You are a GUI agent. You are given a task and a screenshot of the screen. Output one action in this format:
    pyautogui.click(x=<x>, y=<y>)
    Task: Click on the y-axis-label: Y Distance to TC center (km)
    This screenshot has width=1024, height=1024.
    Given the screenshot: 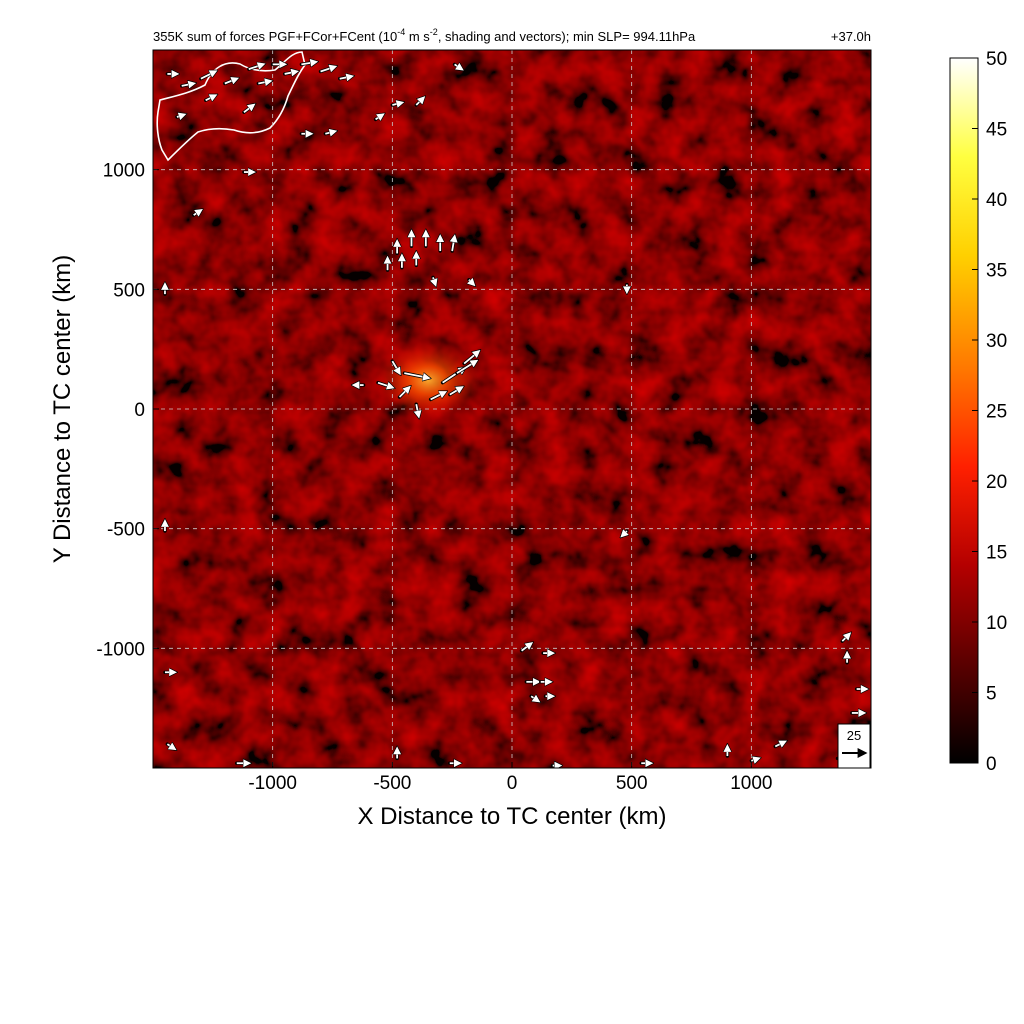 What is the action you would take?
    pyautogui.click(x=62, y=409)
    